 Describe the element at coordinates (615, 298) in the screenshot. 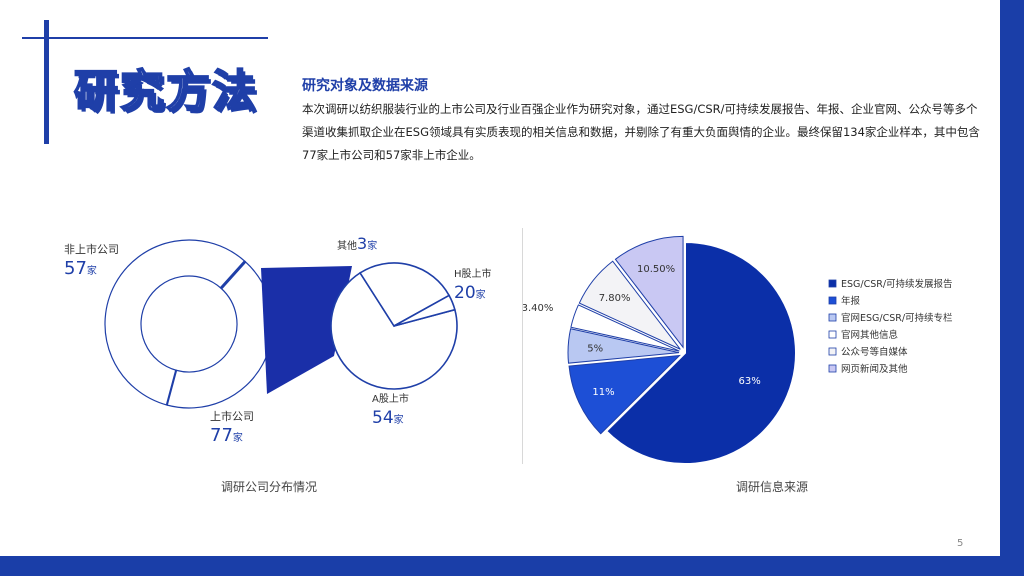

I see `data-label-wechat-media: 7.80%` at that location.